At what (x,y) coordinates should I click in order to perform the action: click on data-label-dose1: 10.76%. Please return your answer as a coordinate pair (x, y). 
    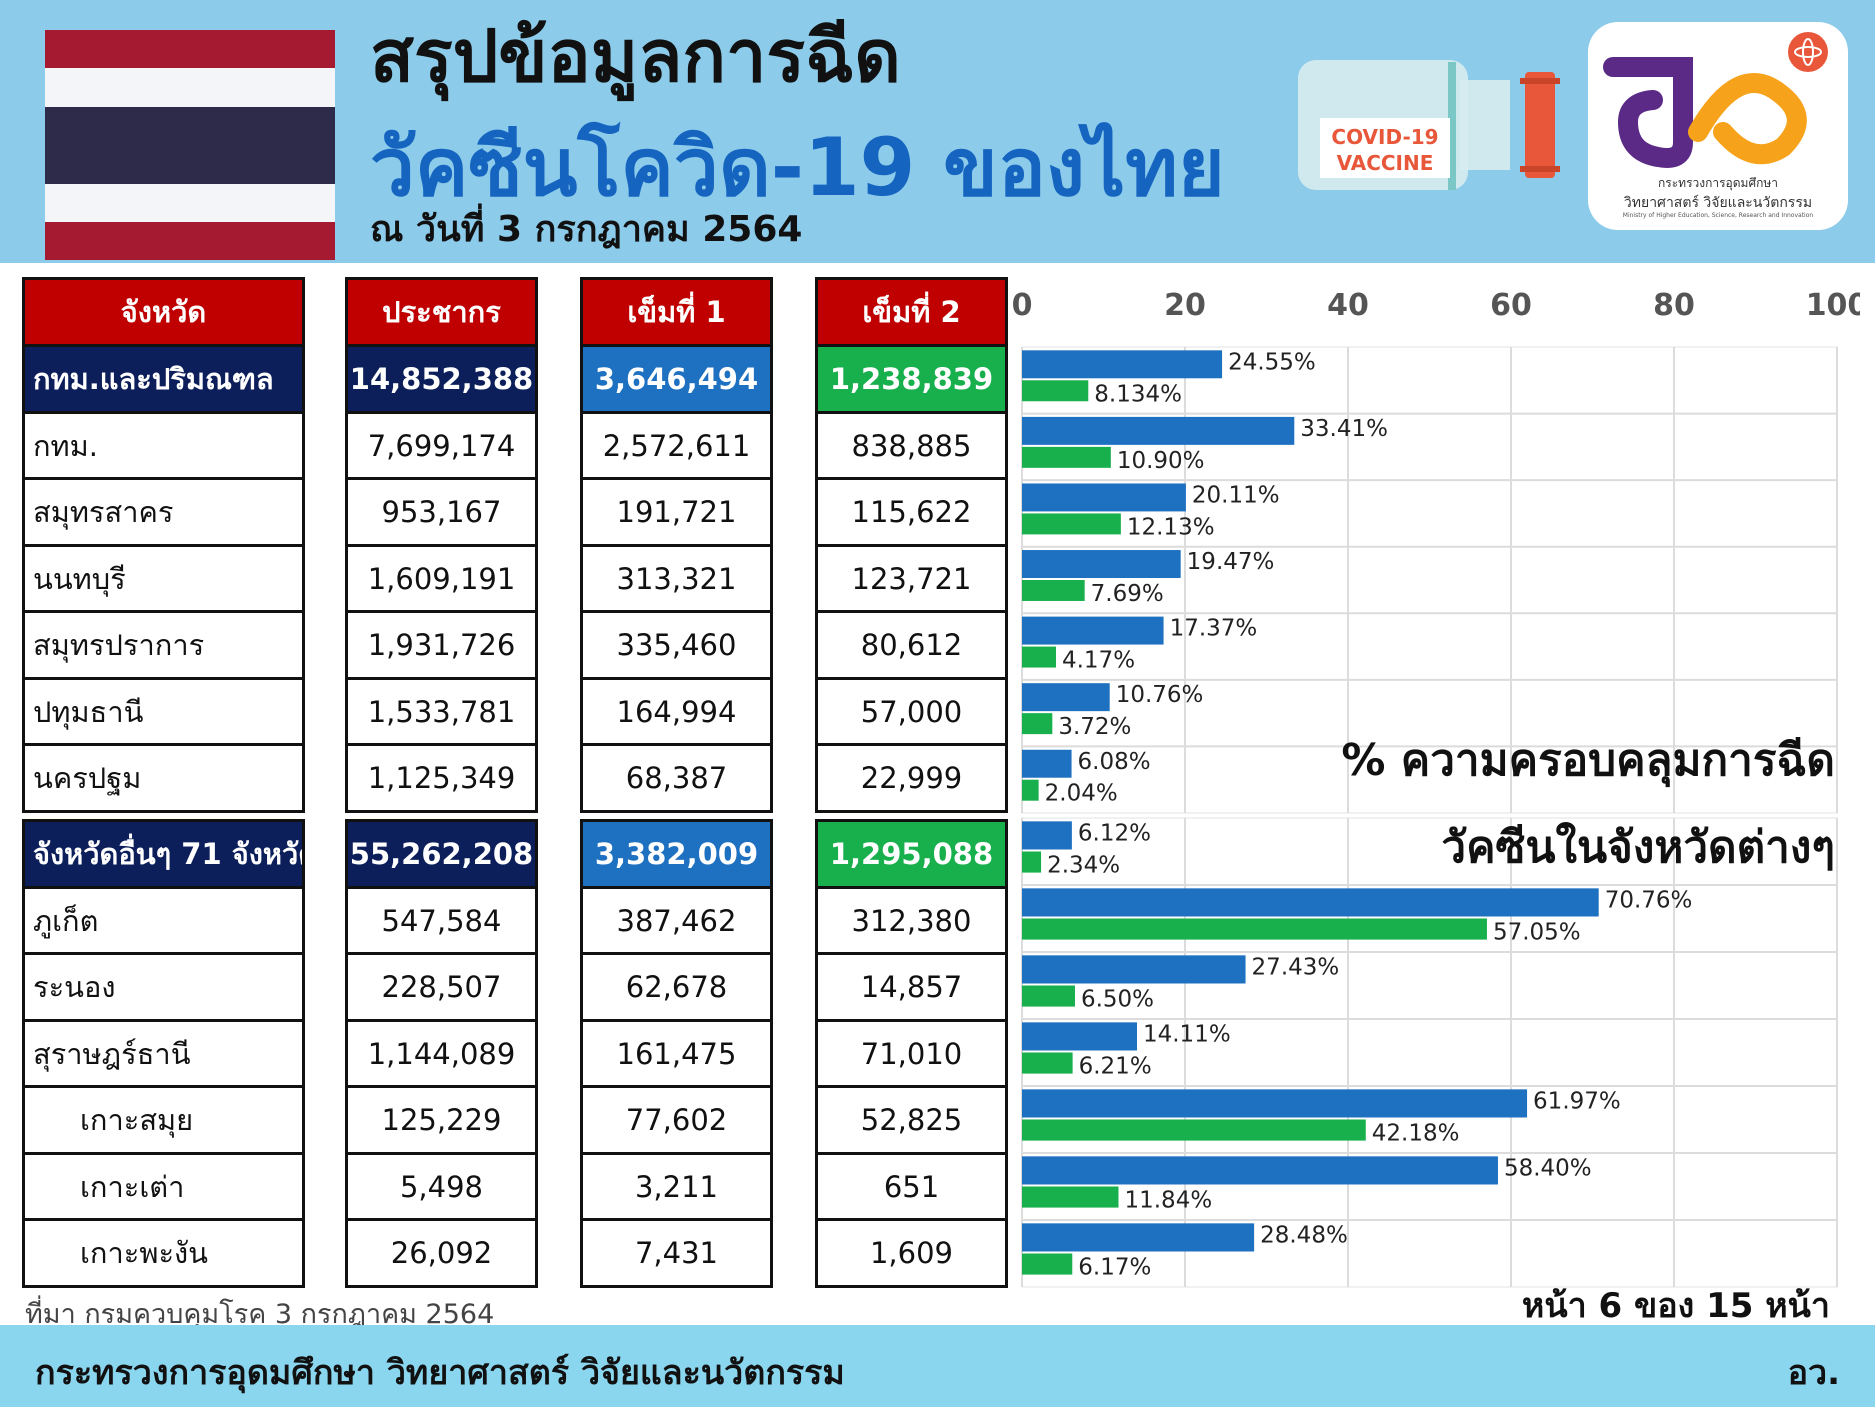
    Looking at the image, I should click on (1160, 695).